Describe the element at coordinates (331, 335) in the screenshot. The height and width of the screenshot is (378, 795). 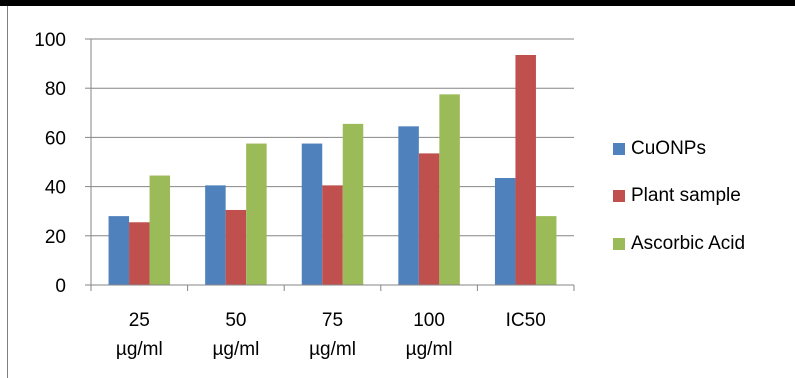
I see `x-tick-labels: 25 µg/ml 50 µg/ml 75 µg/ml 100 µg/ml IC50` at that location.